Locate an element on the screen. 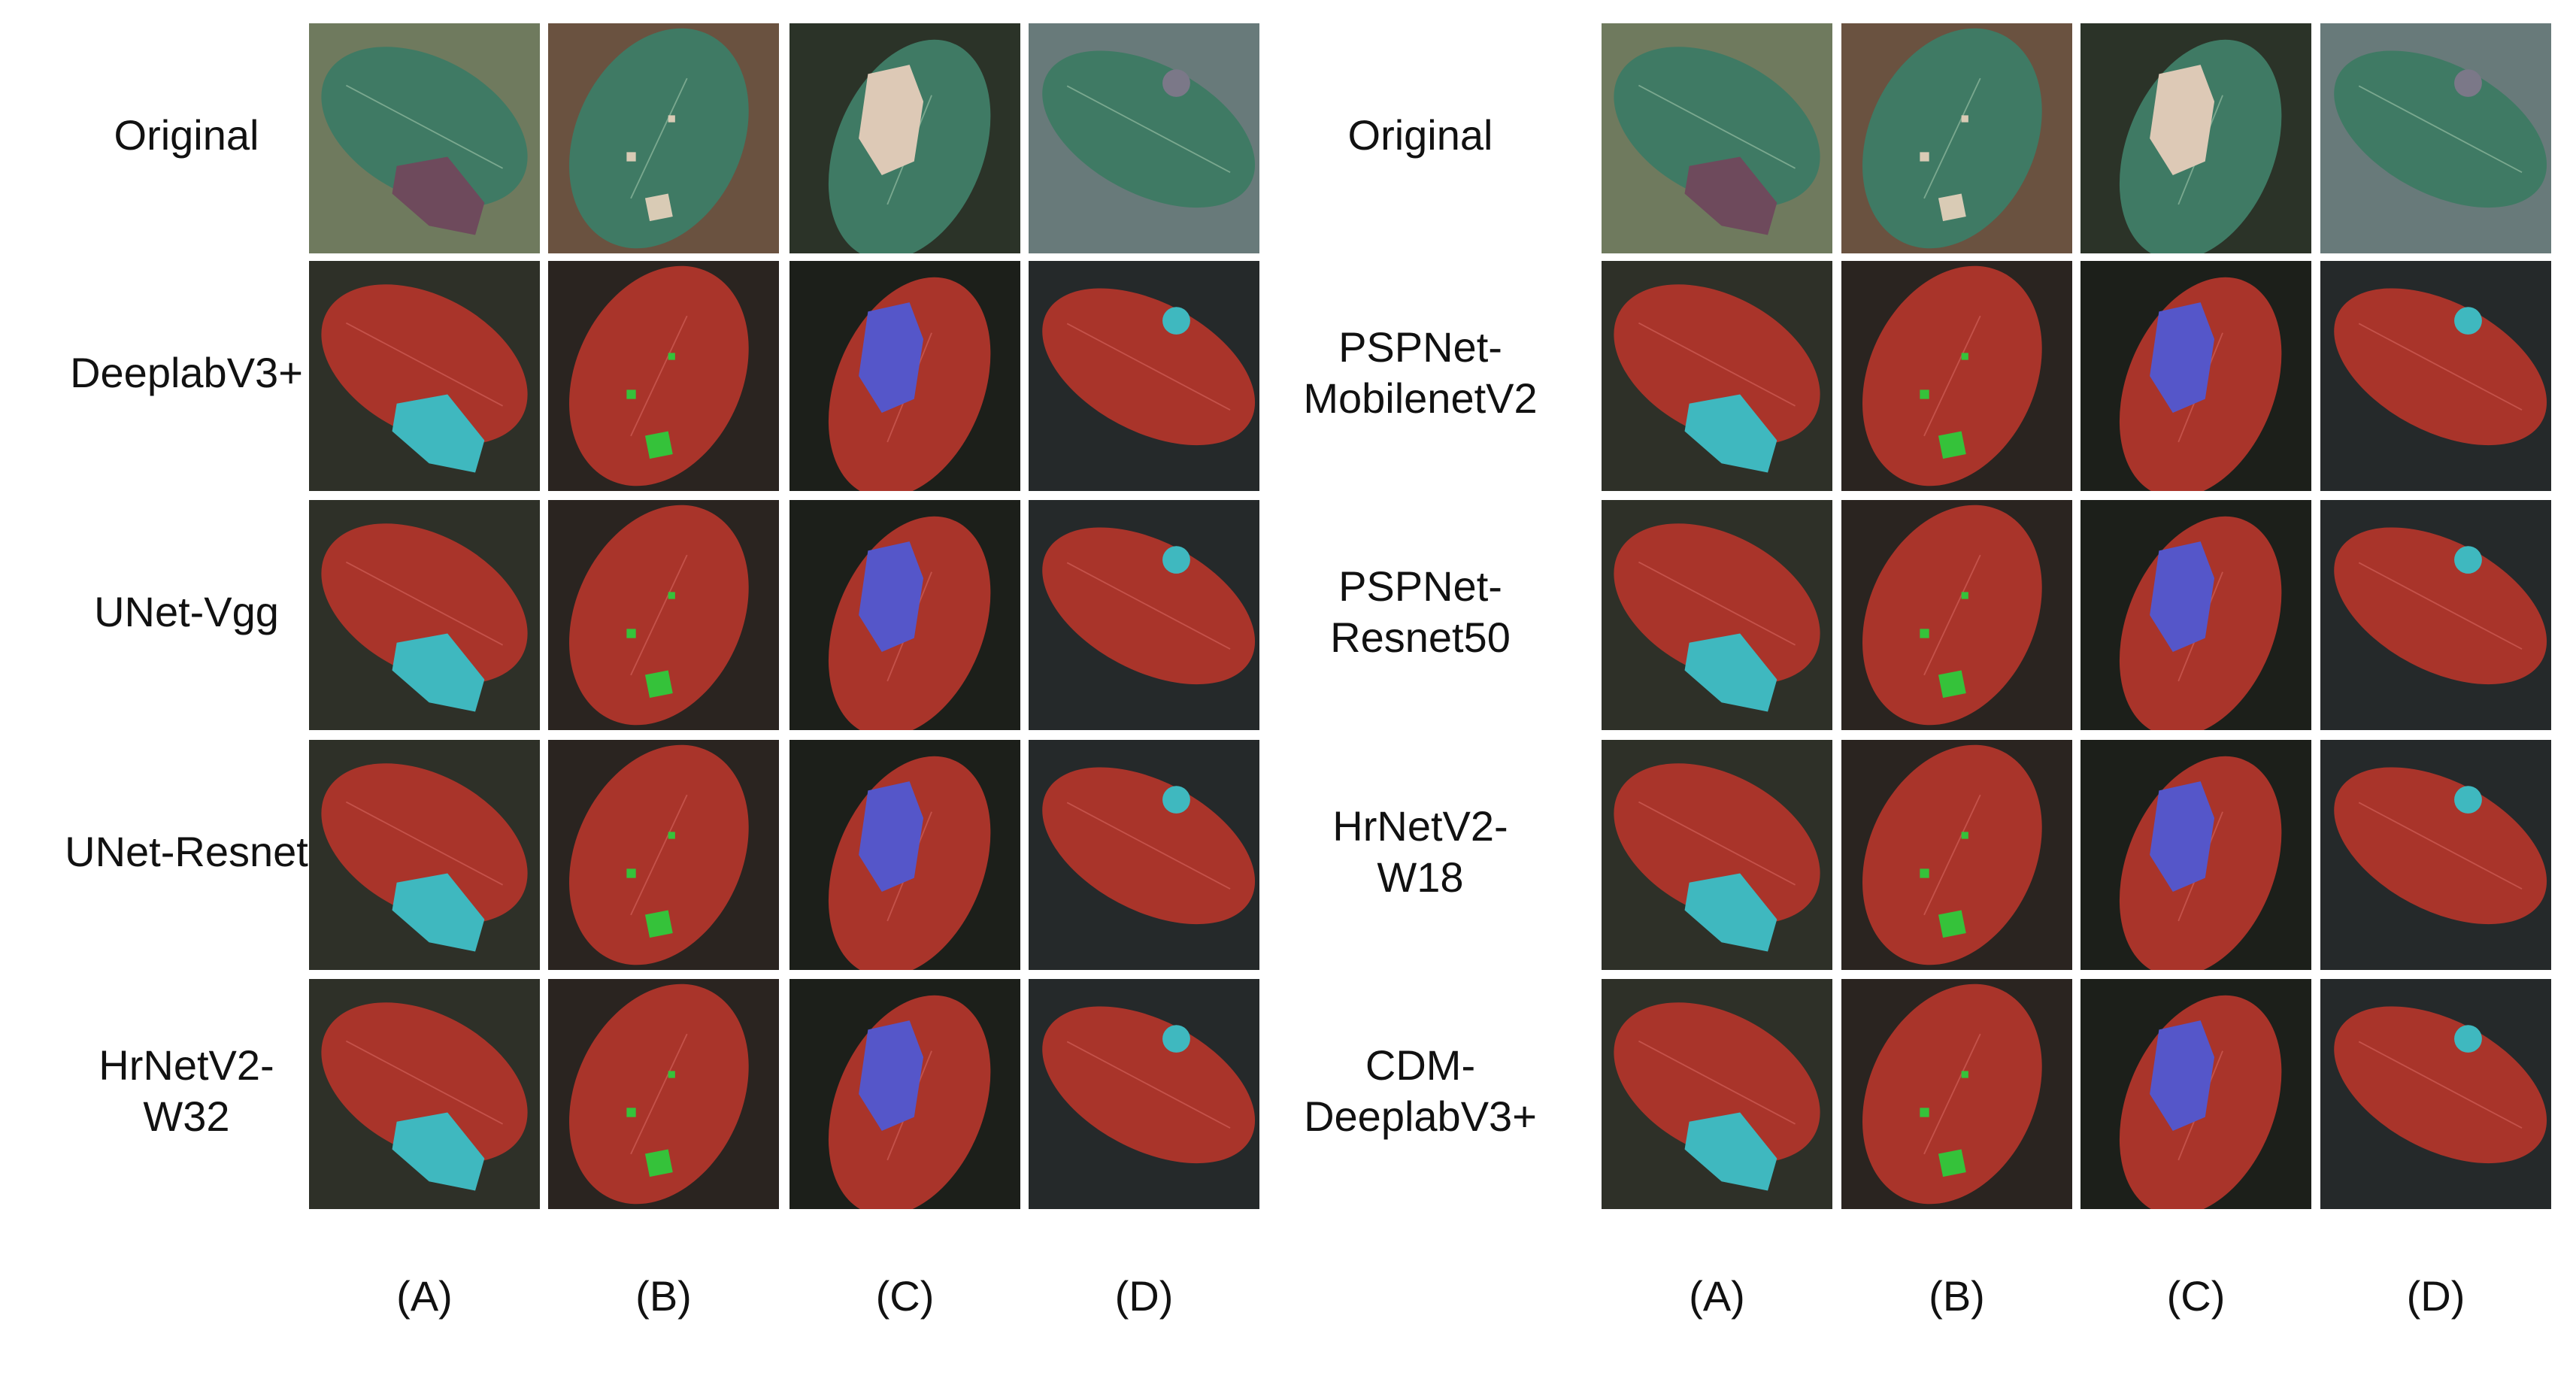 This screenshot has height=1379, width=2576. row-label: PSPNet- is located at coordinates (1420, 586).